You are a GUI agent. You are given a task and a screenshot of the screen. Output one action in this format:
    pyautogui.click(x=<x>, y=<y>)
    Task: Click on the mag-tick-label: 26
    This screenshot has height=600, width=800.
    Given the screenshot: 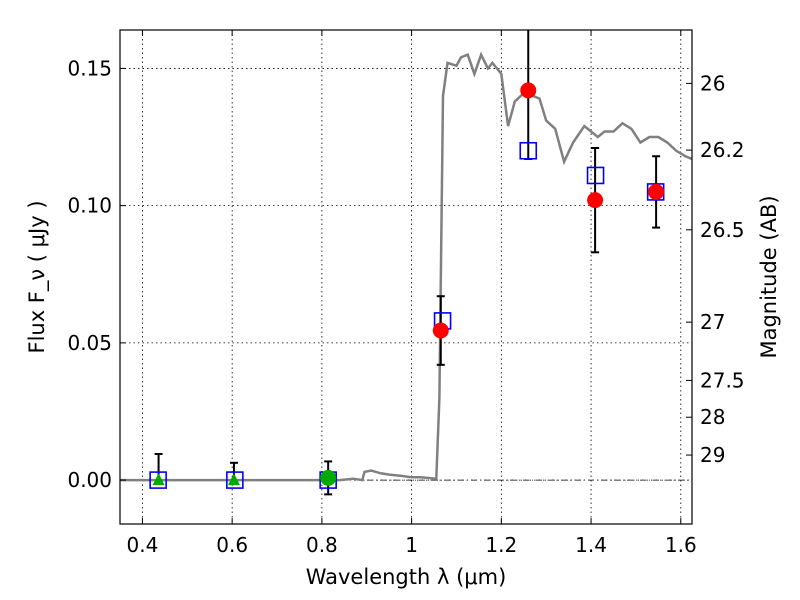 What is the action you would take?
    pyautogui.click(x=712, y=83)
    